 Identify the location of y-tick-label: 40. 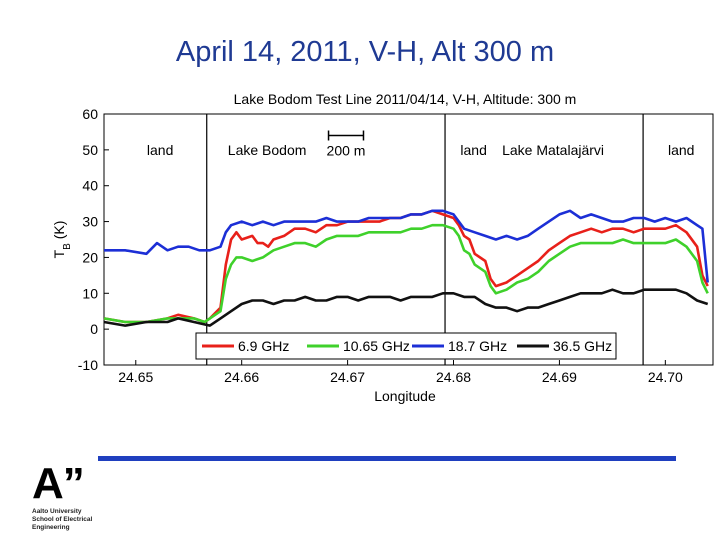
(90, 186).